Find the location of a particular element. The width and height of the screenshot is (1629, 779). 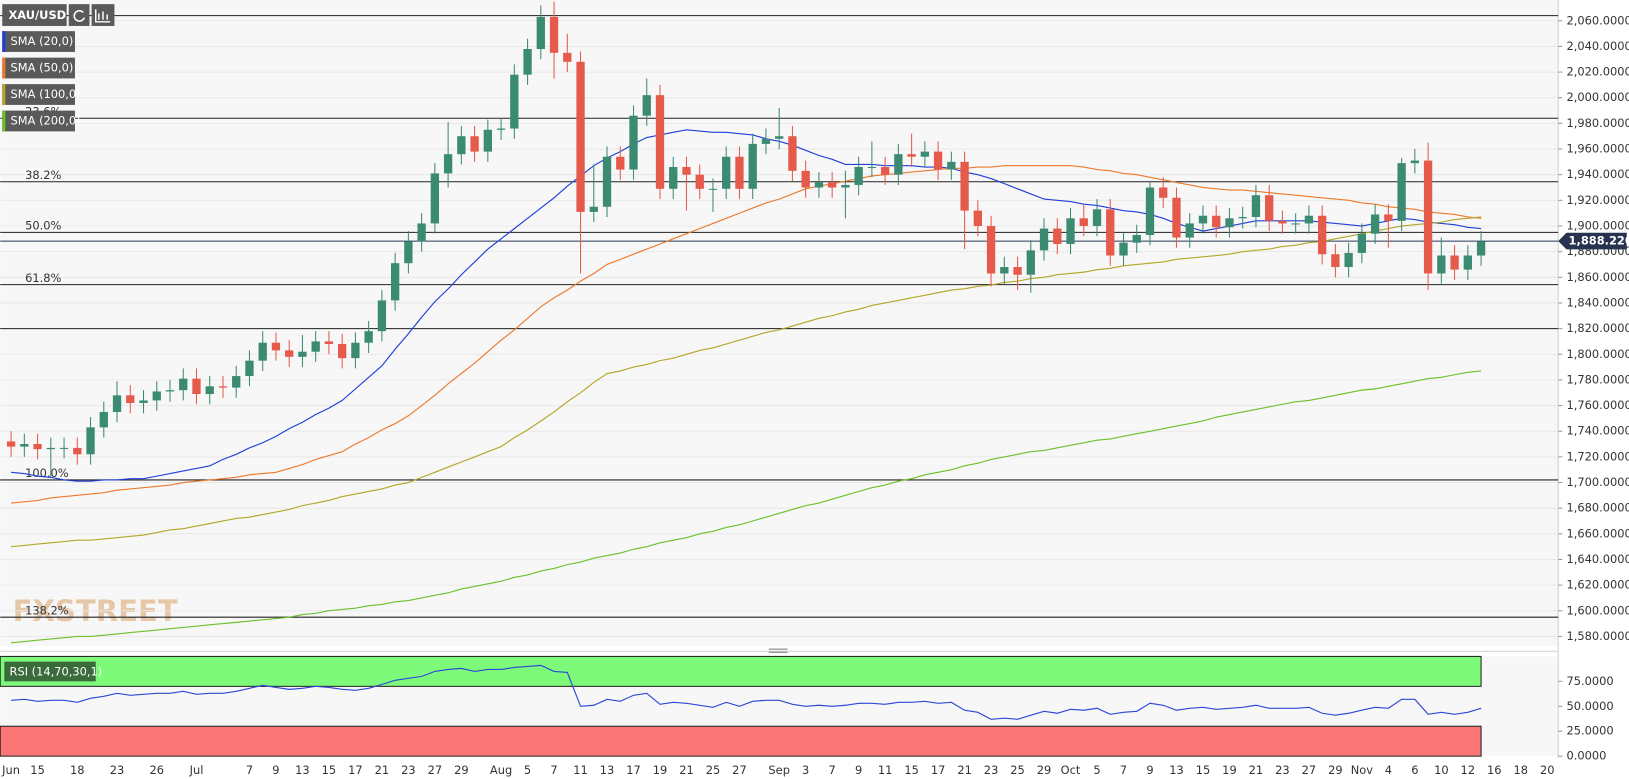

x-tick-label: 10 is located at coordinates (1441, 770).